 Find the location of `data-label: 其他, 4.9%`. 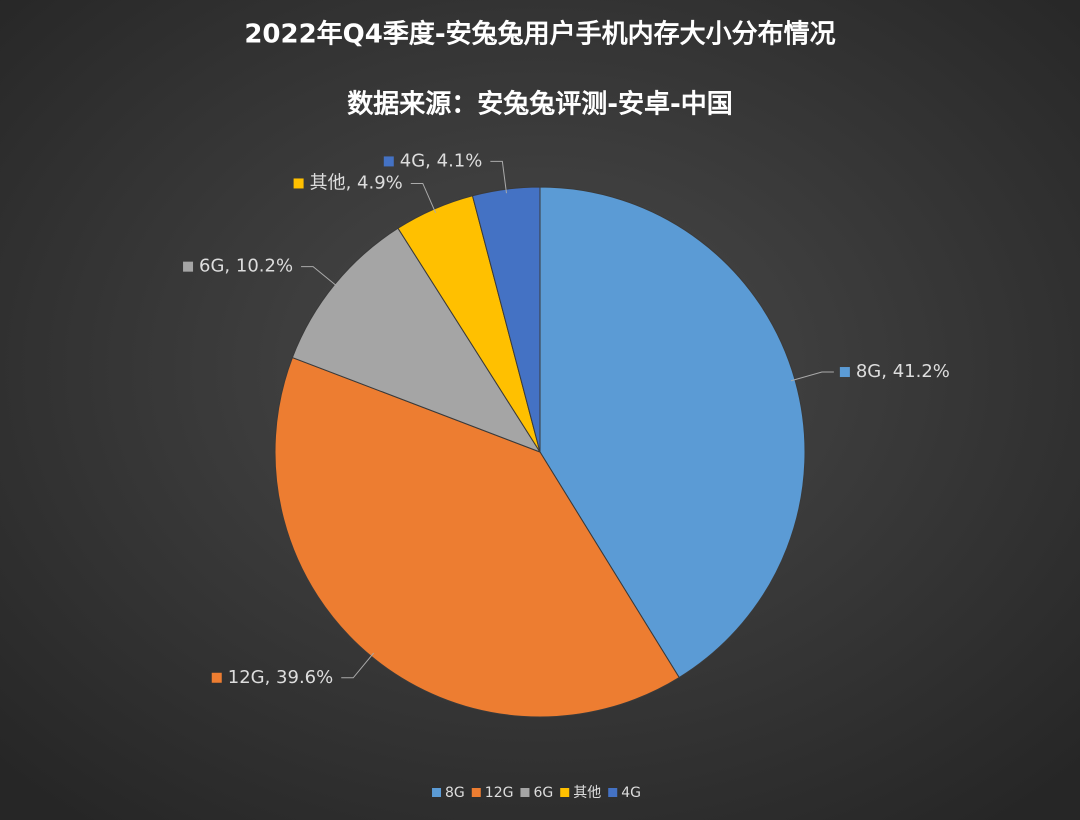

data-label: 其他, 4.9% is located at coordinates (356, 182).